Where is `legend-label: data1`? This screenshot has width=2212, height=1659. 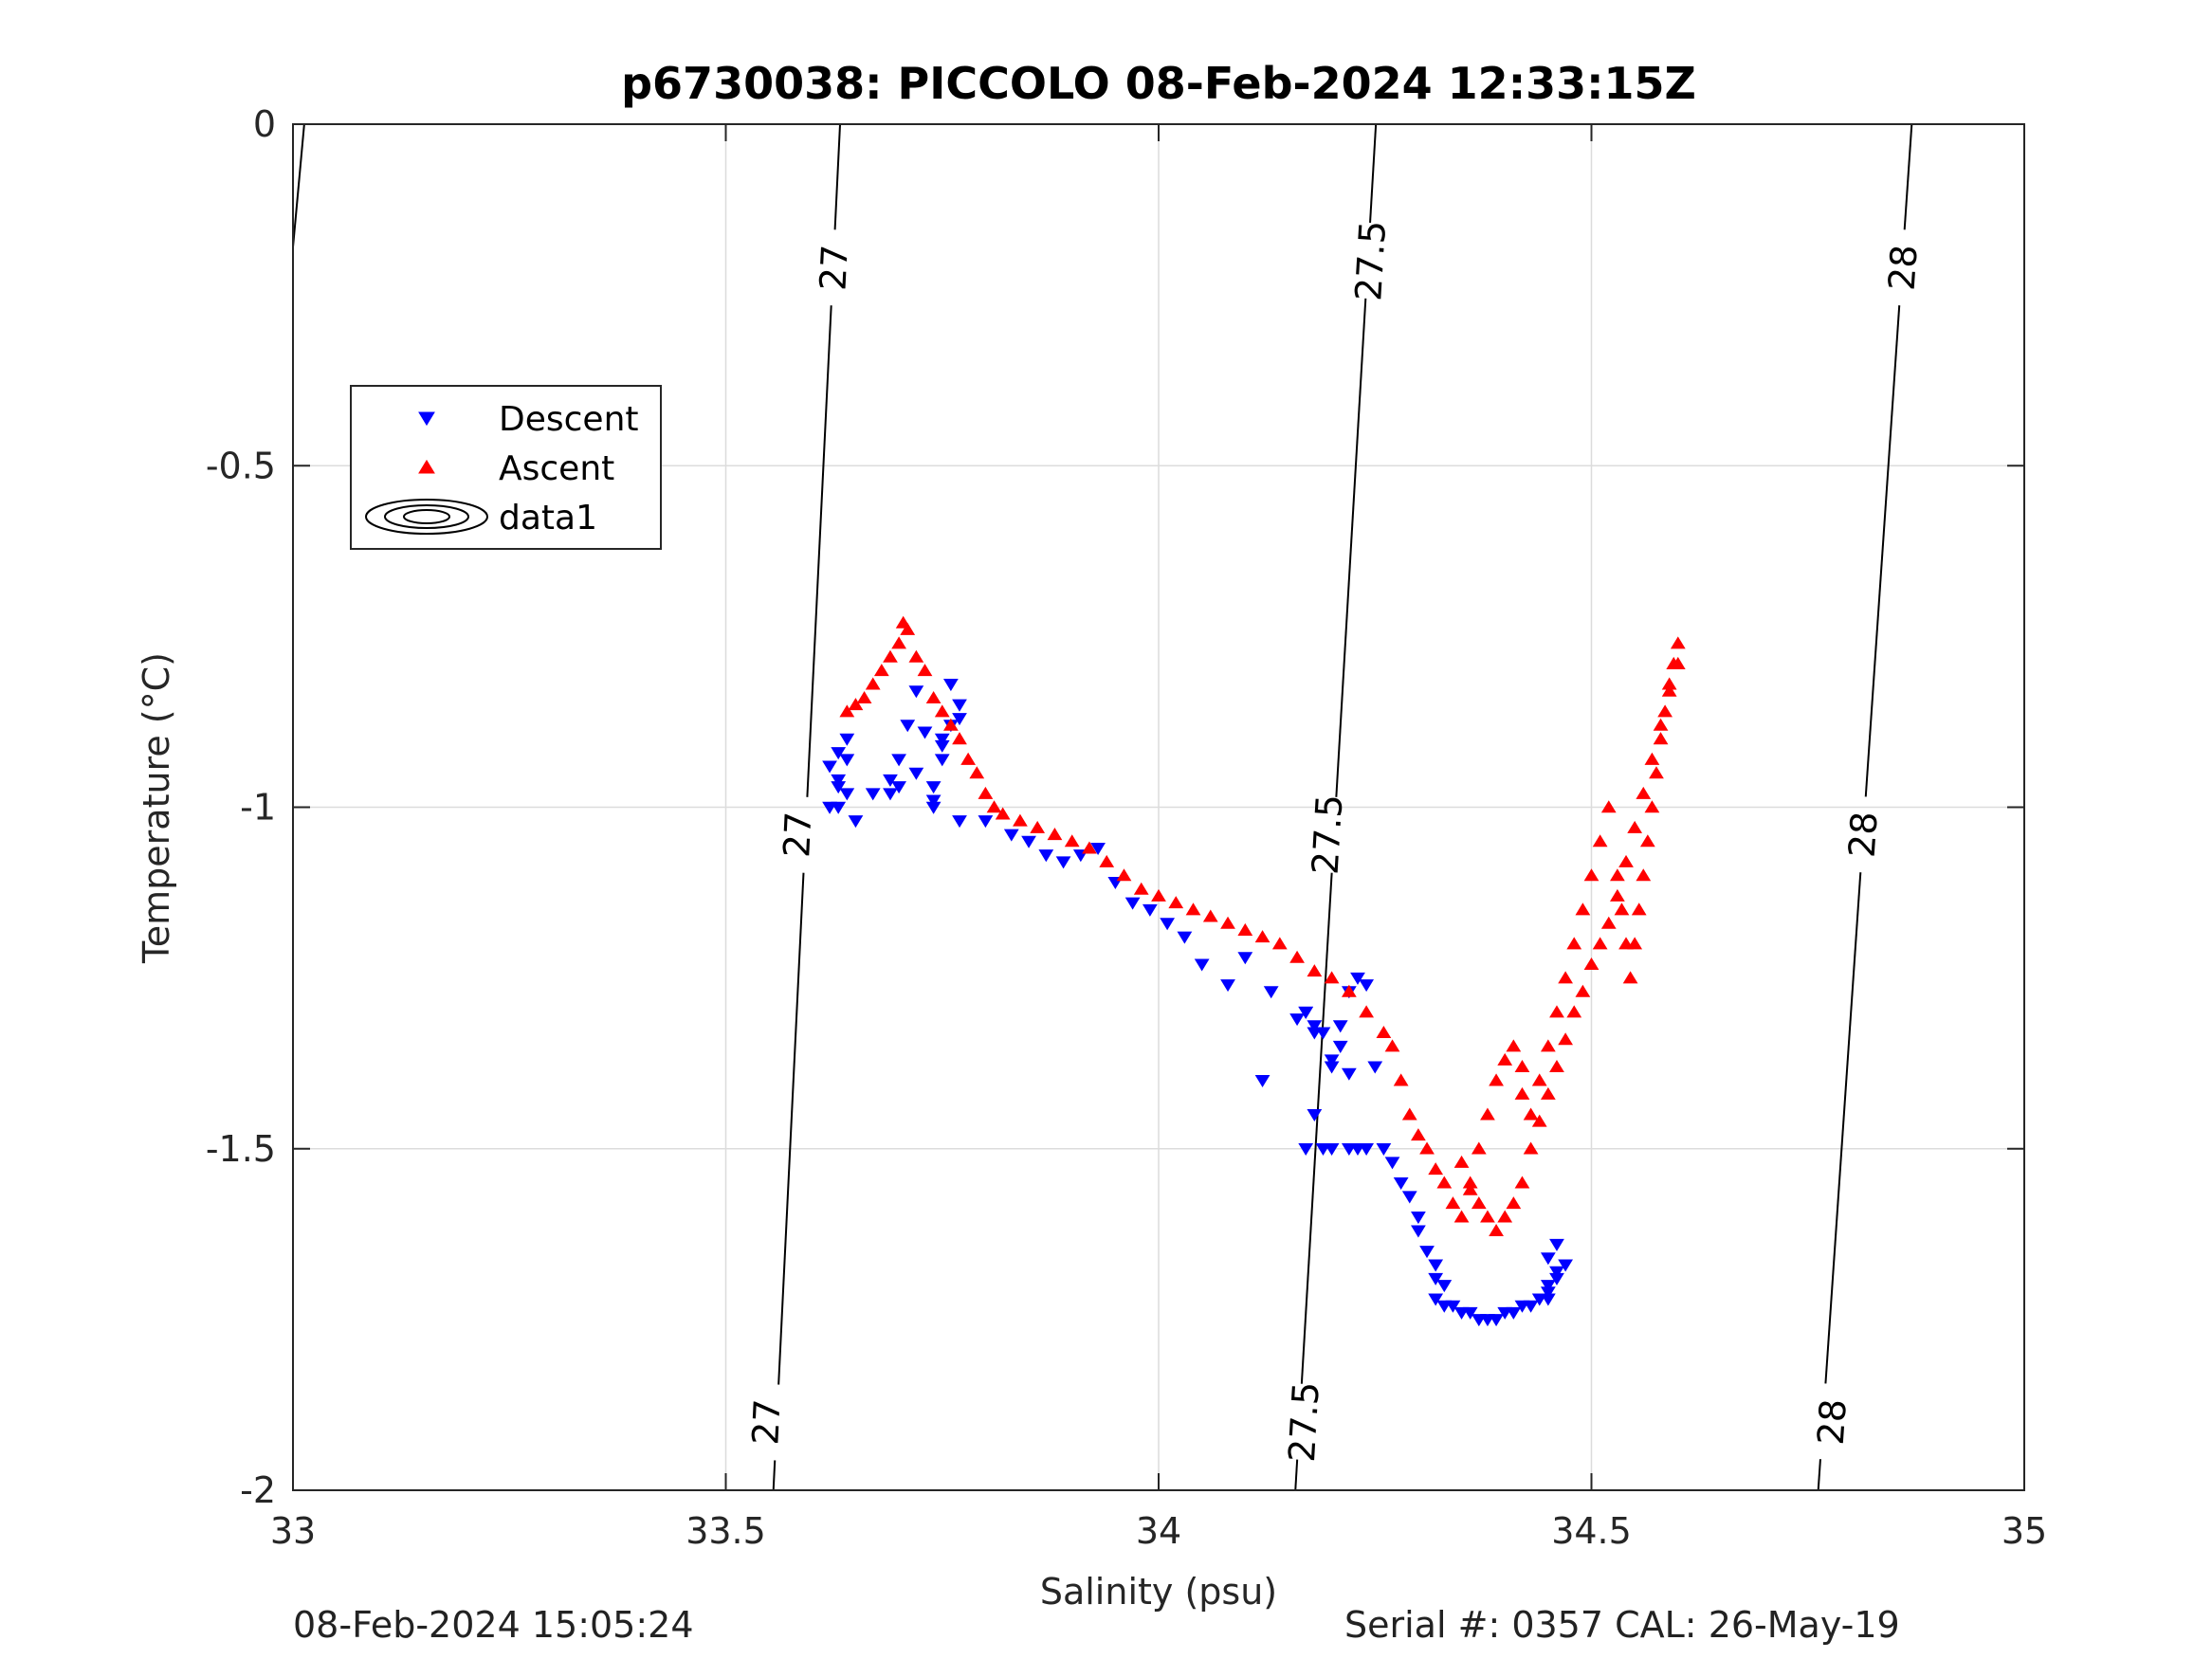
legend-label: data1 is located at coordinates (548, 518).